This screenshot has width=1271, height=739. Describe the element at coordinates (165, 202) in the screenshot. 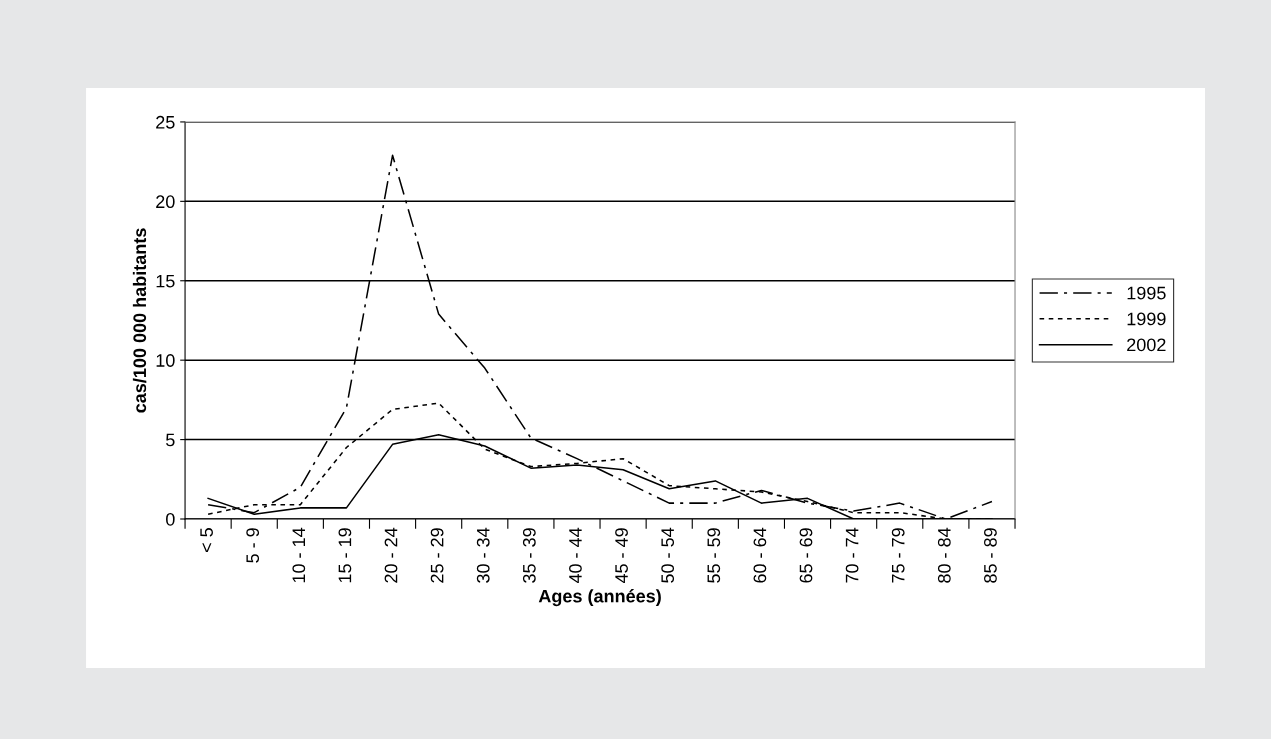

I see `y-tick-label: 20` at that location.